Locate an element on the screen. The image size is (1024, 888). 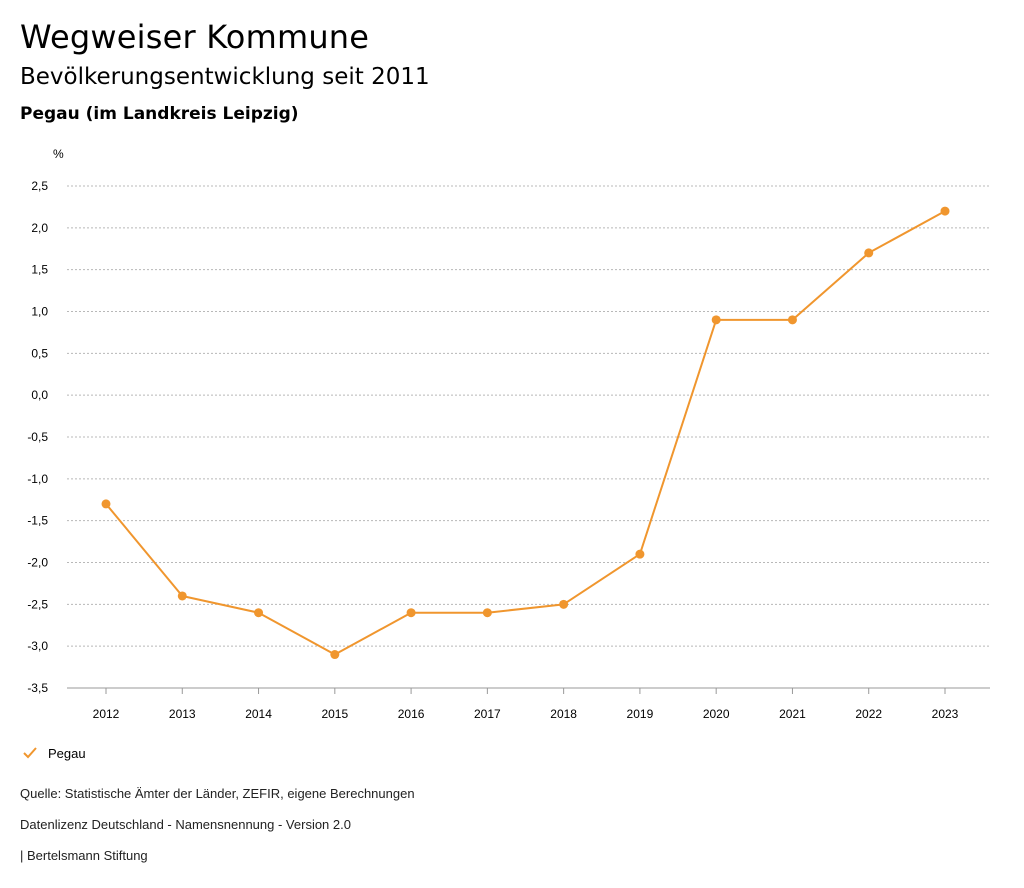
y-tick-label: -3,0 is located at coordinates (37, 646).